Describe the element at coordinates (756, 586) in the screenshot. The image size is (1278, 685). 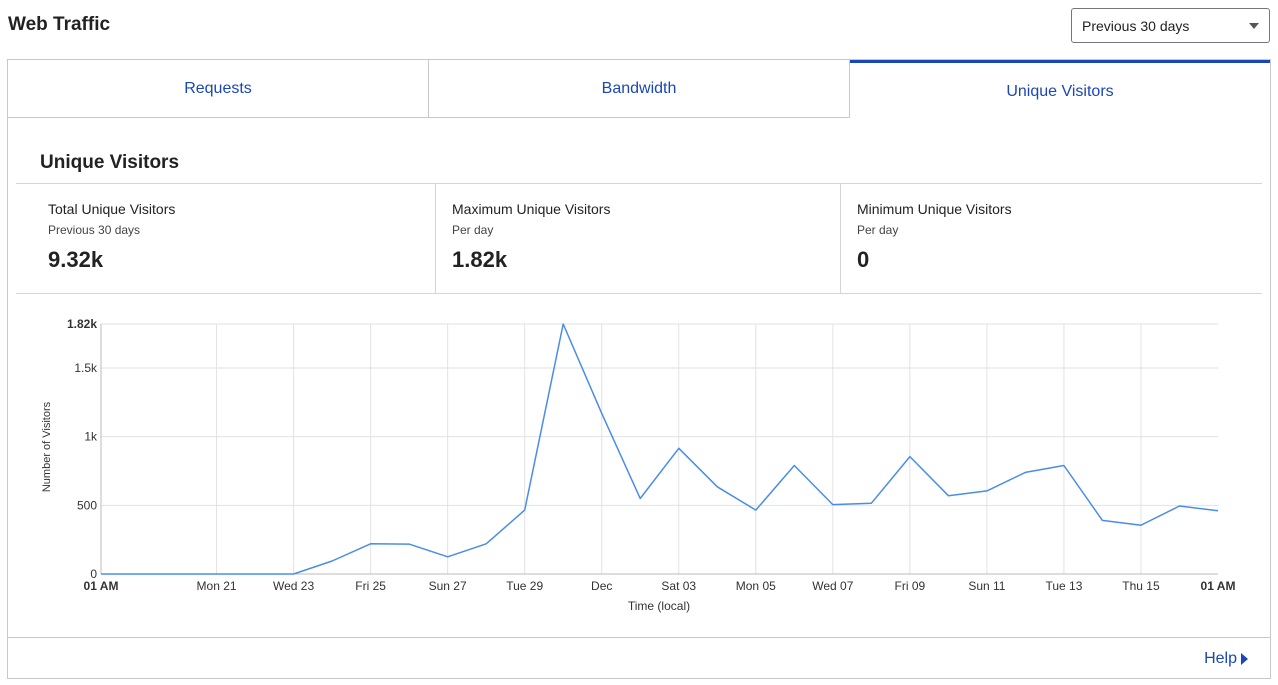
I see `x-tick-label: Mon 05` at that location.